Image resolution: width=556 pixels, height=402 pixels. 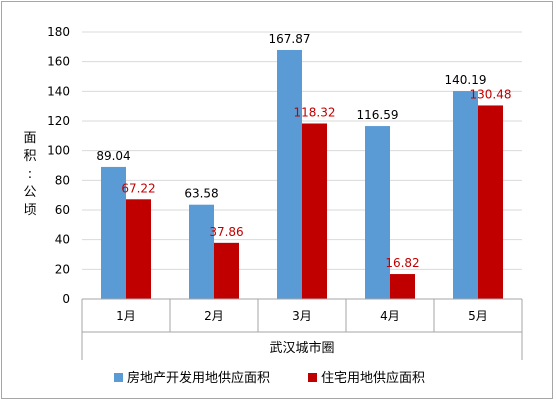 What do you see at coordinates (290, 39) in the screenshot?
I see `data-label: 167.87` at bounding box center [290, 39].